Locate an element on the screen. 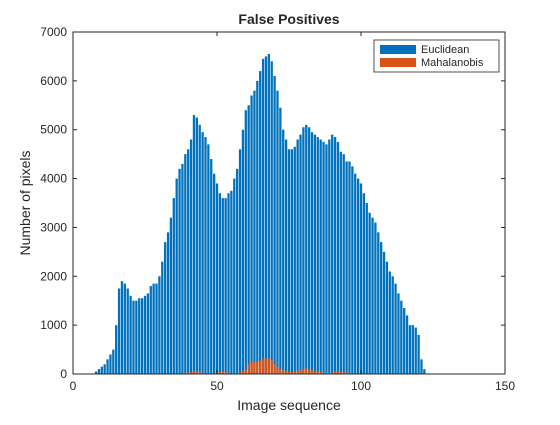 The width and height of the screenshot is (560, 425). chart-title: False Positives is located at coordinates (288, 19).